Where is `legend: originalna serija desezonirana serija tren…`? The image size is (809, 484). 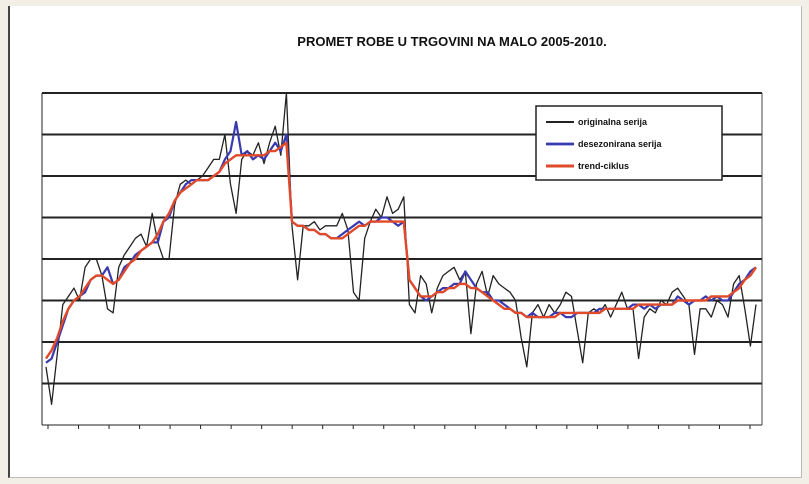 legend: originalna serija desezonirana serija tren… is located at coordinates (629, 143).